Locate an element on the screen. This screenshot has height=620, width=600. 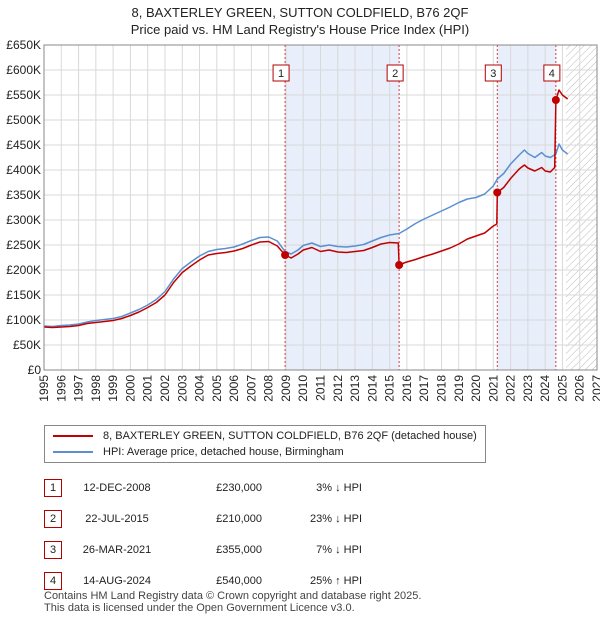
legend-swatch-property is located at coordinates (73, 436).